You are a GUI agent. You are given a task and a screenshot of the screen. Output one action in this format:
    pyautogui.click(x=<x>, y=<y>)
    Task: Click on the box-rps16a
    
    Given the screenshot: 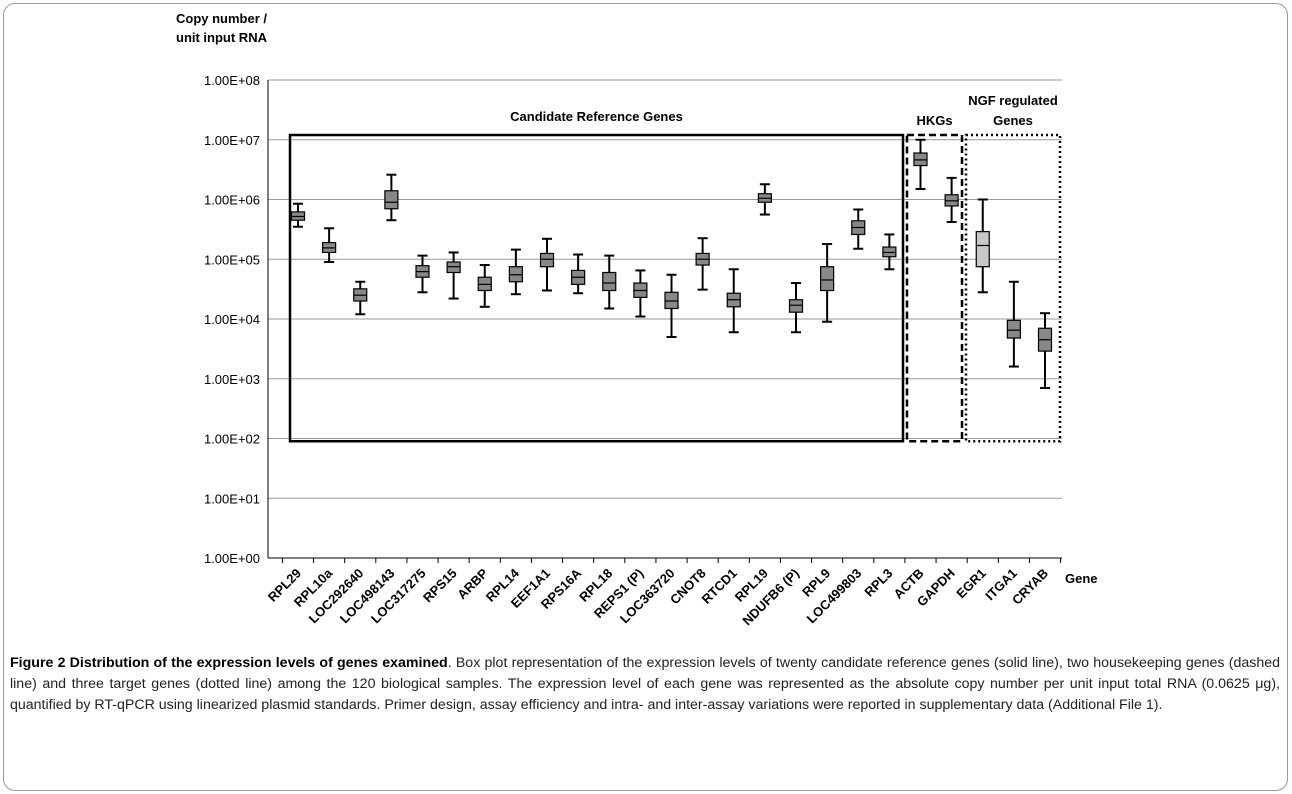 What is the action you would take?
    pyautogui.click(x=578, y=274)
    